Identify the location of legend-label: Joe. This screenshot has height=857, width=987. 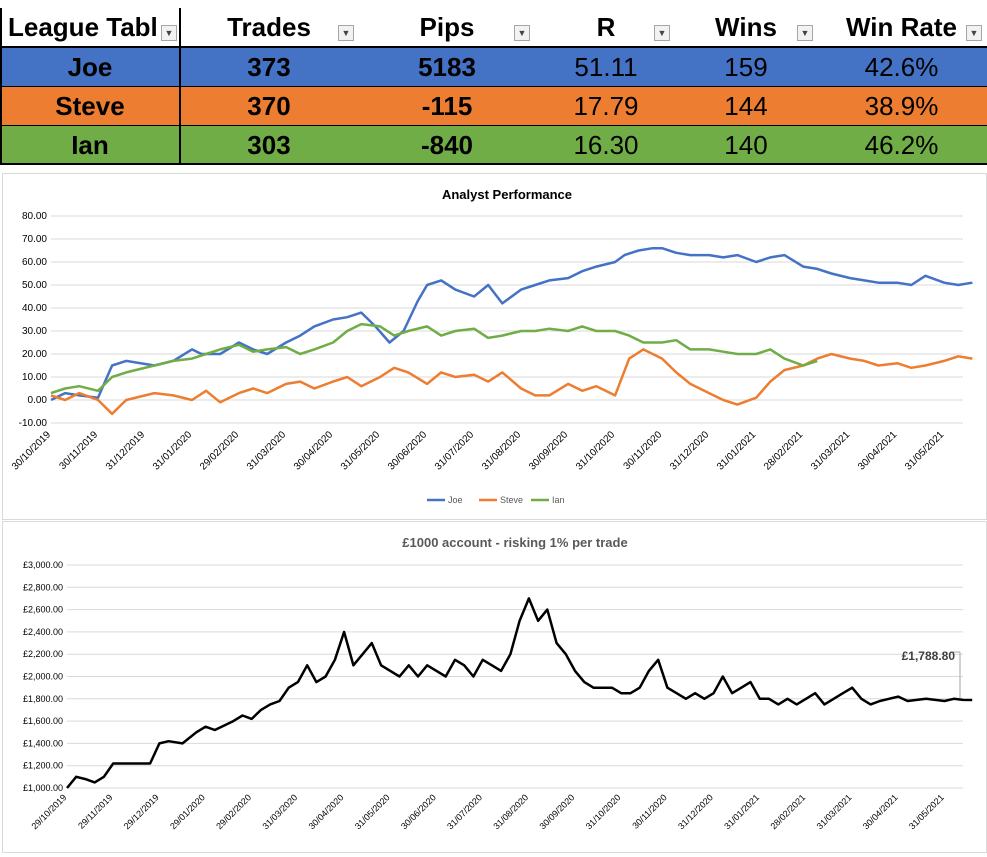
(455, 500).